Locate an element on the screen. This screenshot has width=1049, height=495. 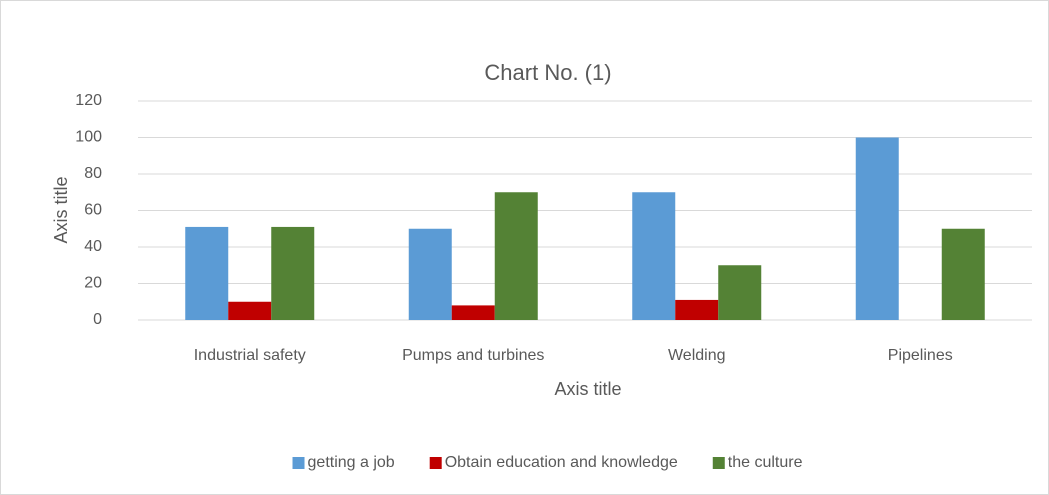
legend-label: Obtain education and knowledge is located at coordinates (561, 462).